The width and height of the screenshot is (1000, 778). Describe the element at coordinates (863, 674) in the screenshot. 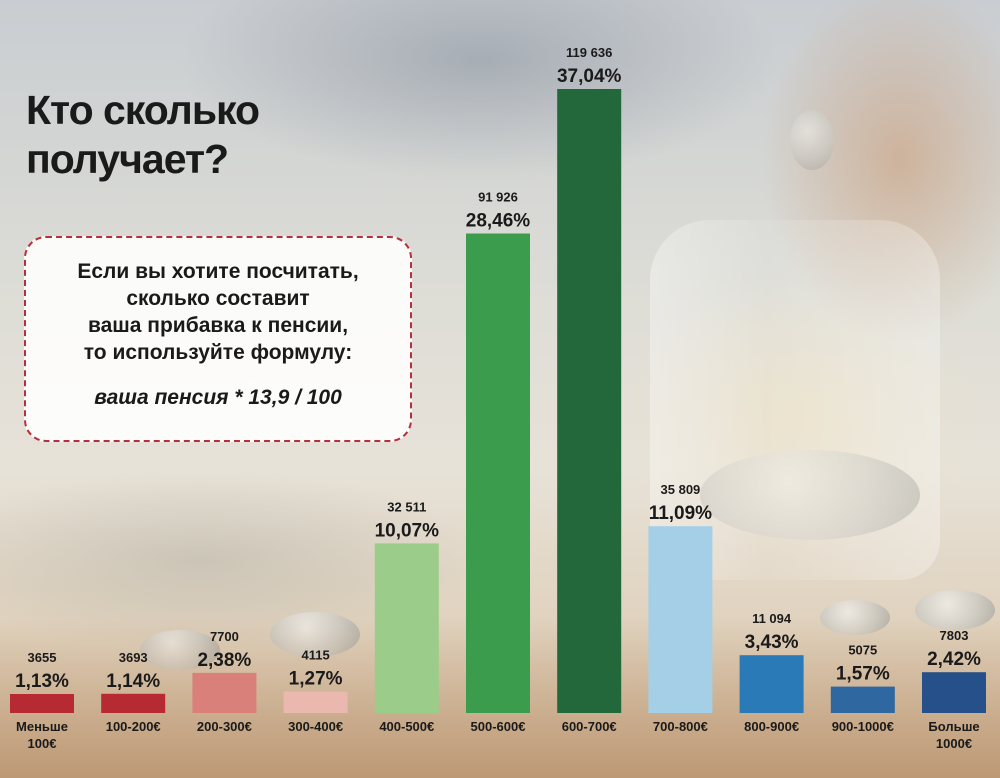

I see `bar-percent-label: 1,57%` at that location.